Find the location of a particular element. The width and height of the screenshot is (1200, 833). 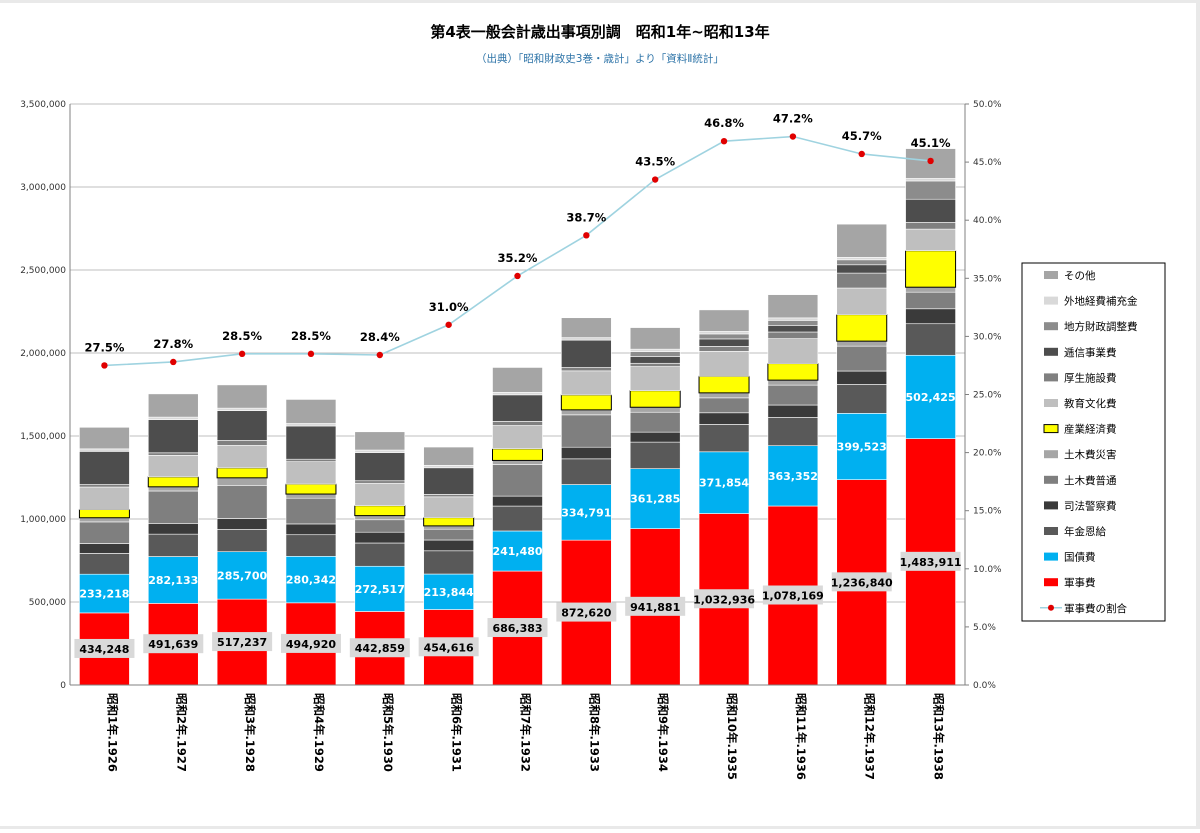

x-tick-label: 昭和3年.1928 is located at coordinates (250, 732).